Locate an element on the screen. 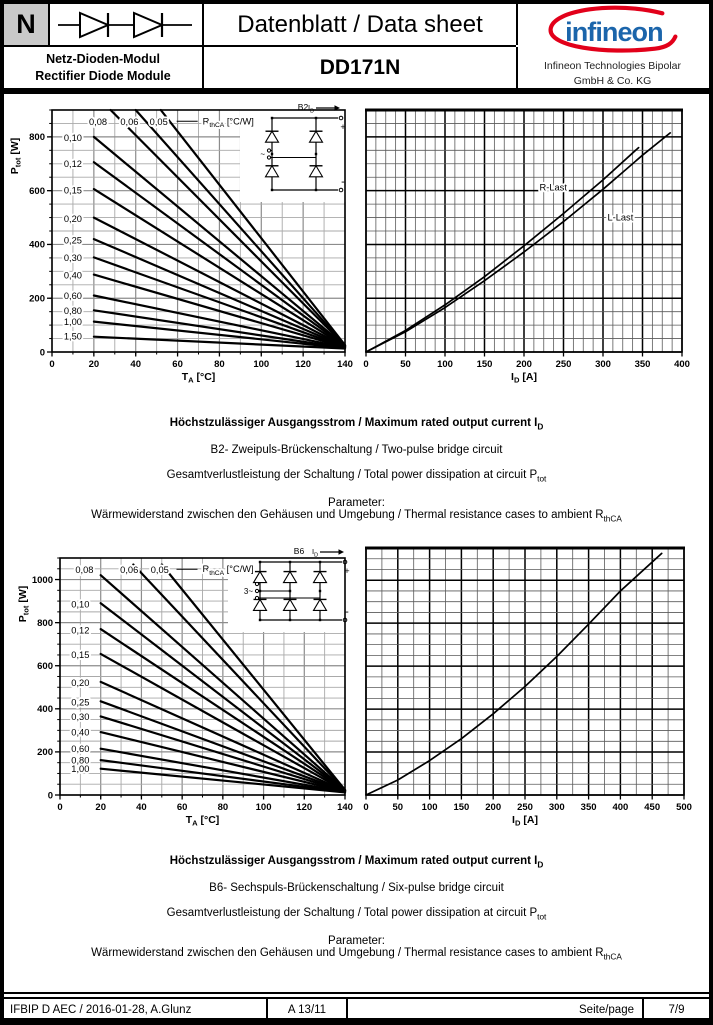 This screenshot has height=1025, width=713. svg-text: 1,00 is located at coordinates (80, 769).